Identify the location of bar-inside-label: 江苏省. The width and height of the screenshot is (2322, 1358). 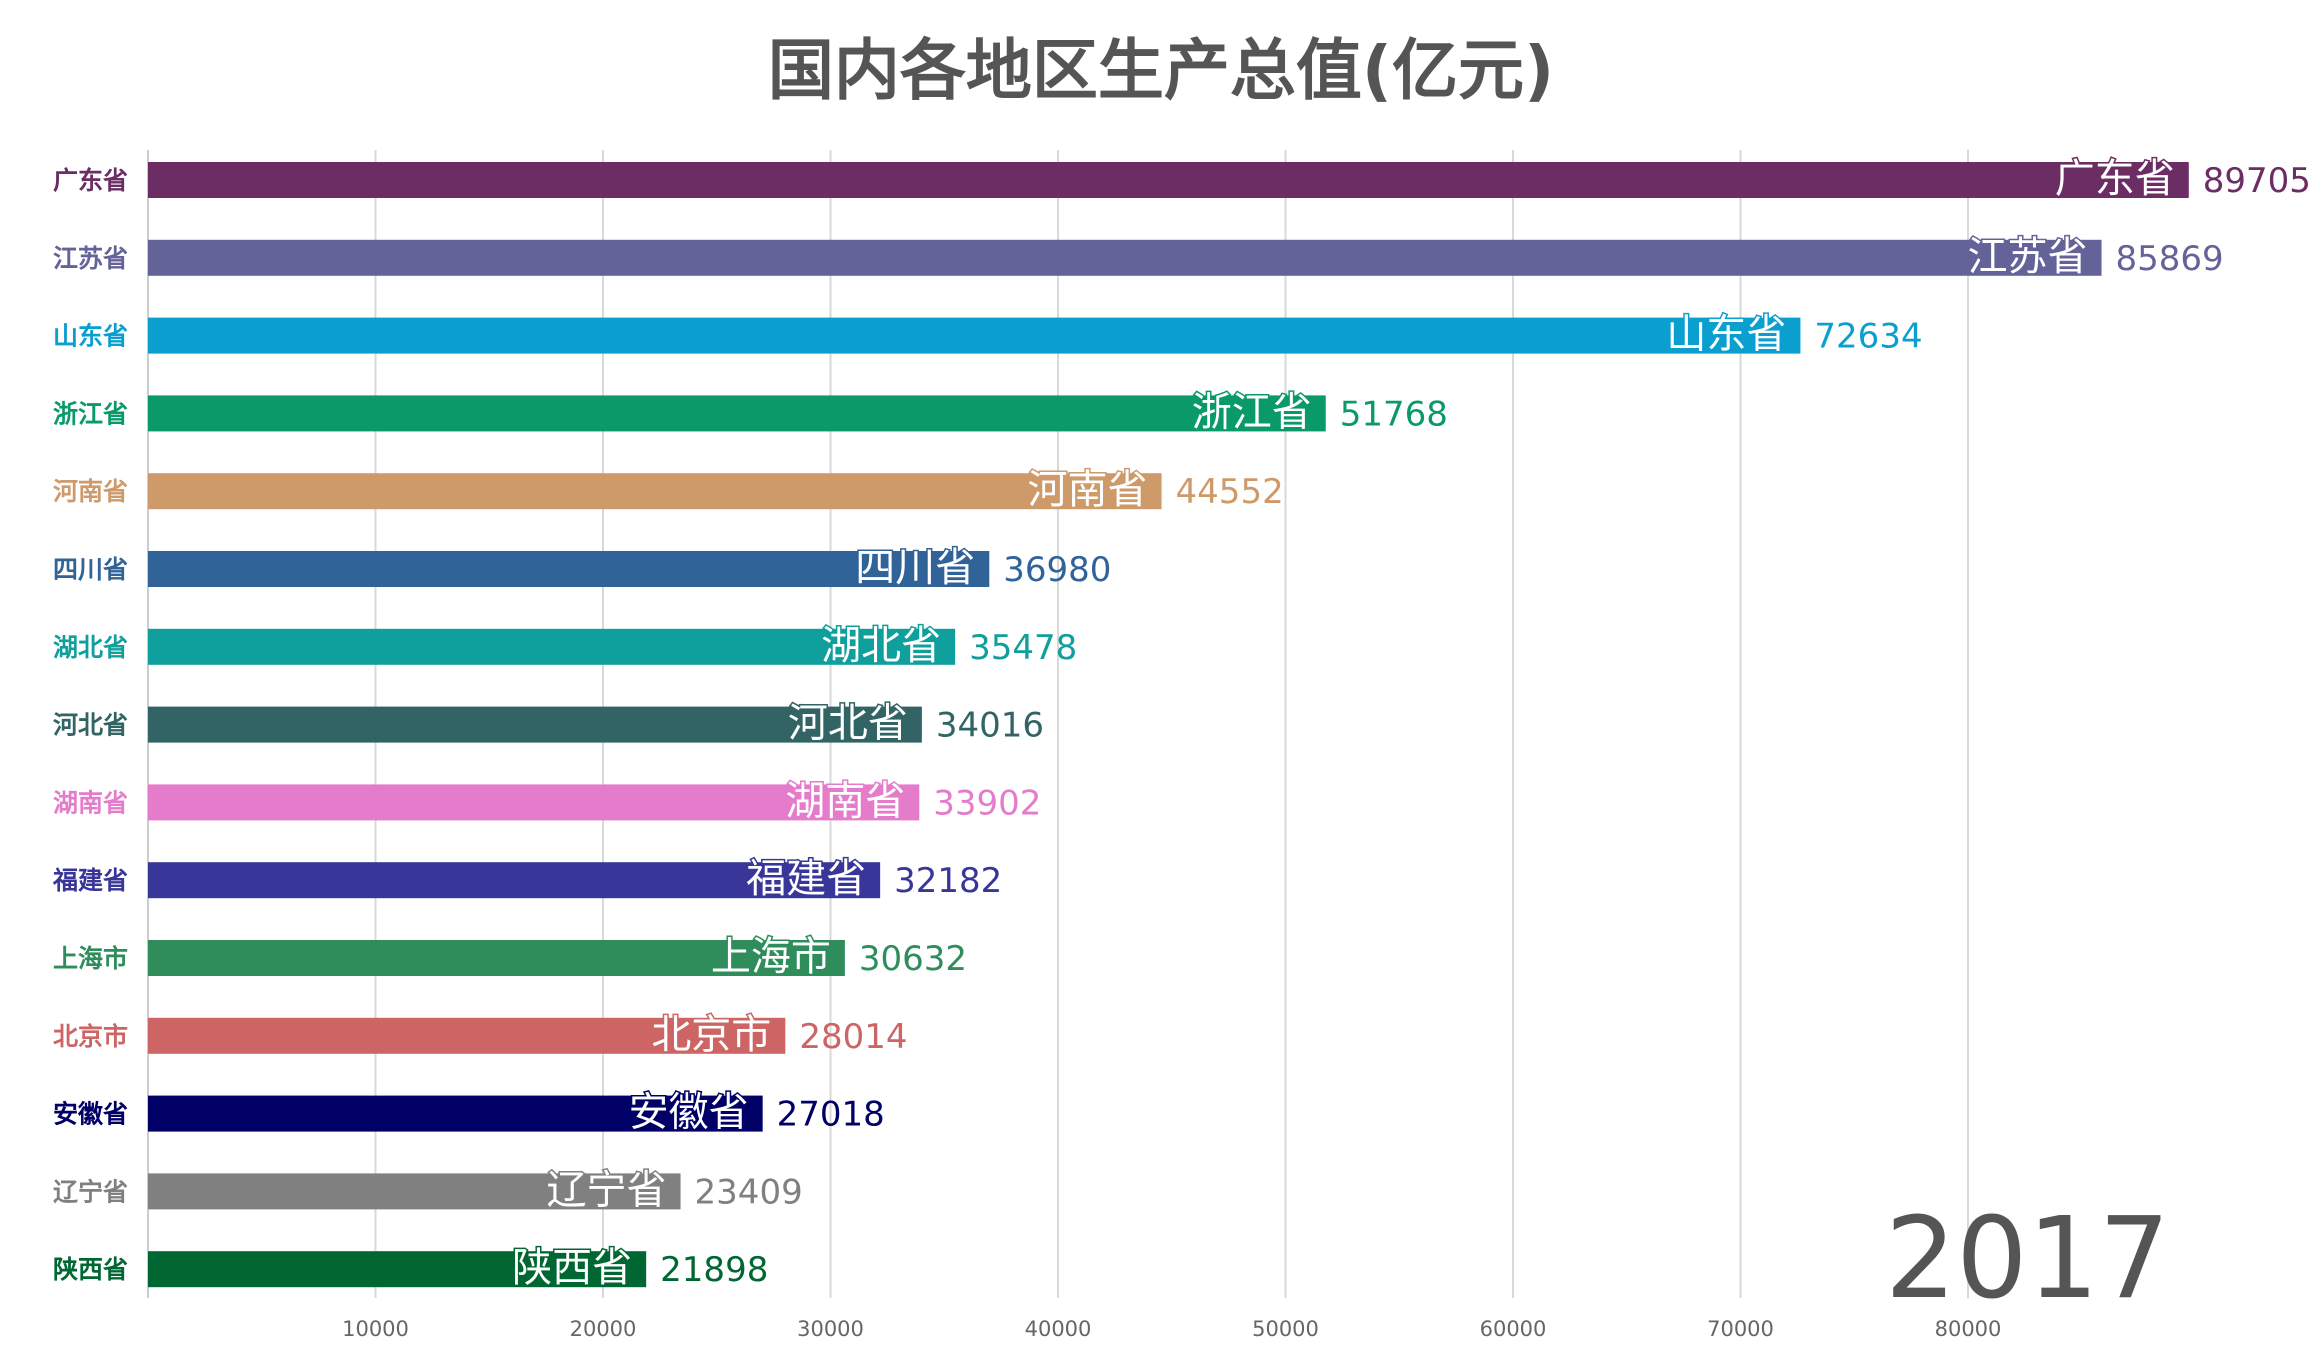
(2028, 257).